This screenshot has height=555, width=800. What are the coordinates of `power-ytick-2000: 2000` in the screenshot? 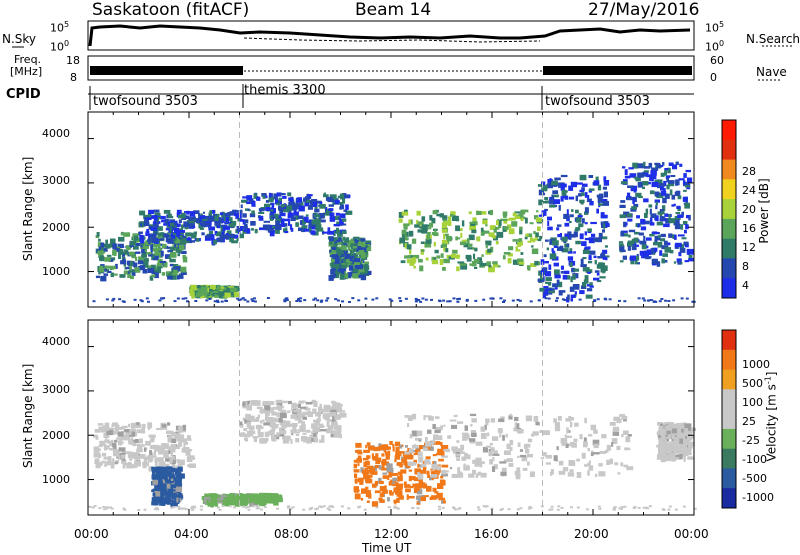 It's located at (56, 227).